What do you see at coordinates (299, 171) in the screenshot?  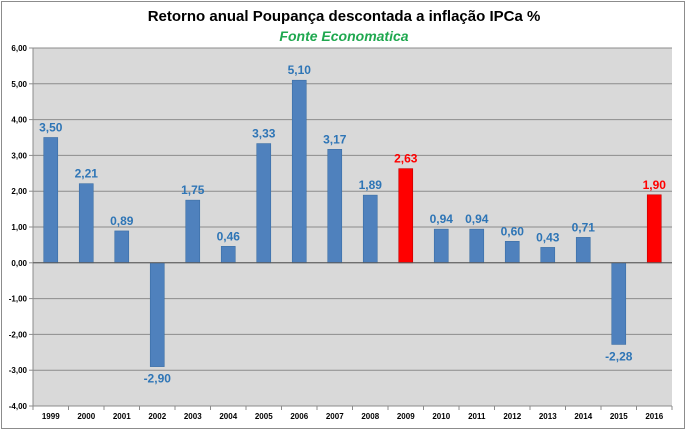 I see `bar-2006` at bounding box center [299, 171].